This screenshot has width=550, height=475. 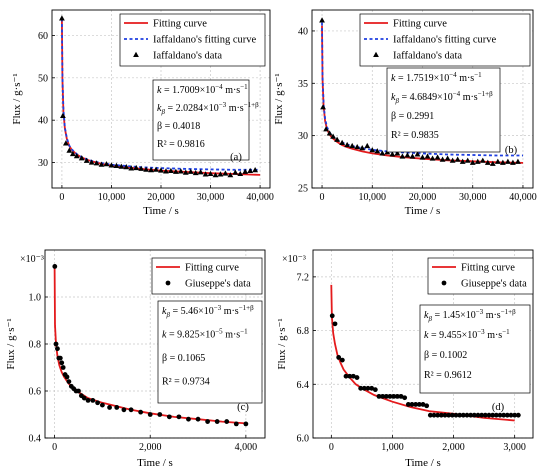 I want to click on y-tick-label: 50, so click(x=43, y=78).